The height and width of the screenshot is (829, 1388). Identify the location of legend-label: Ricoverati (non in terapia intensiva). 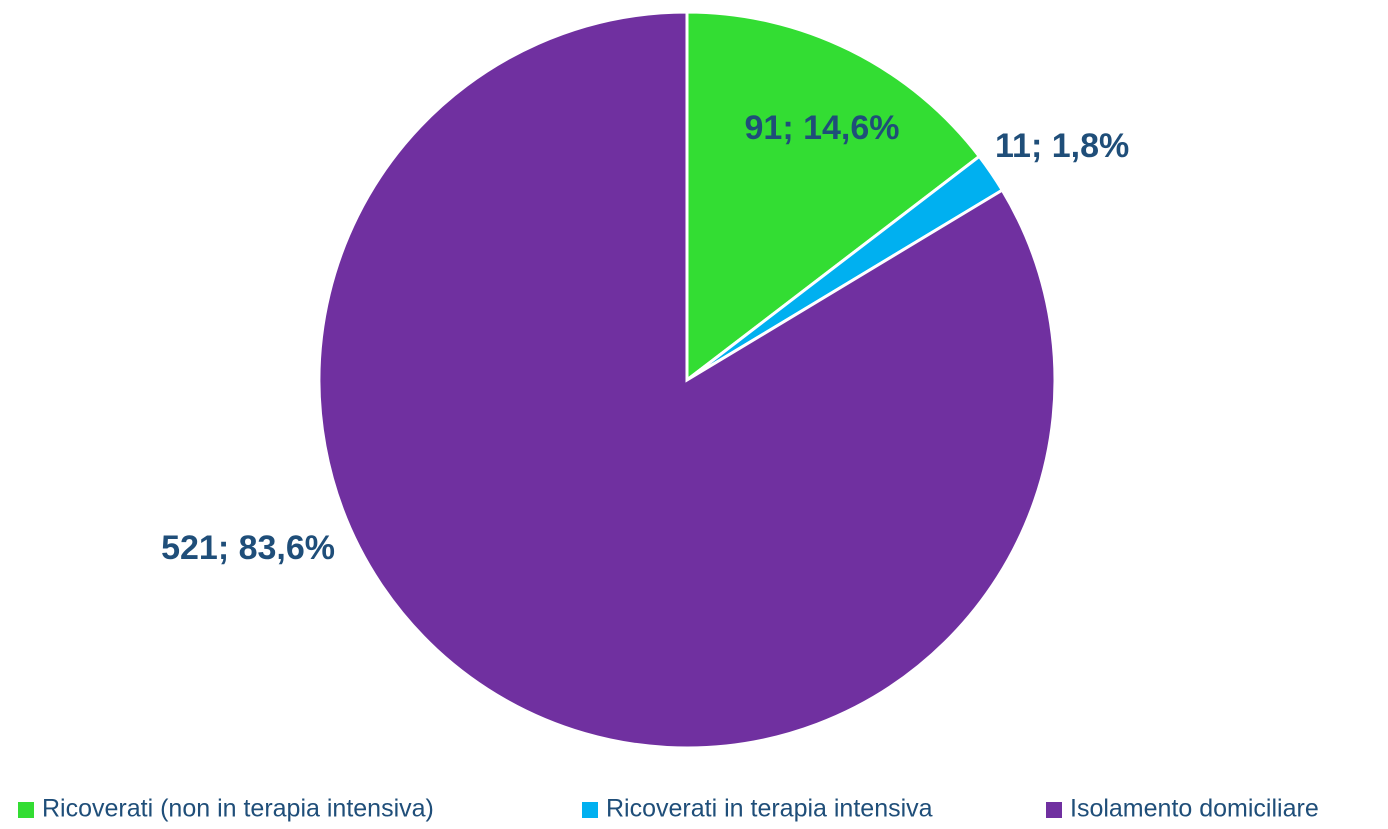
(238, 809).